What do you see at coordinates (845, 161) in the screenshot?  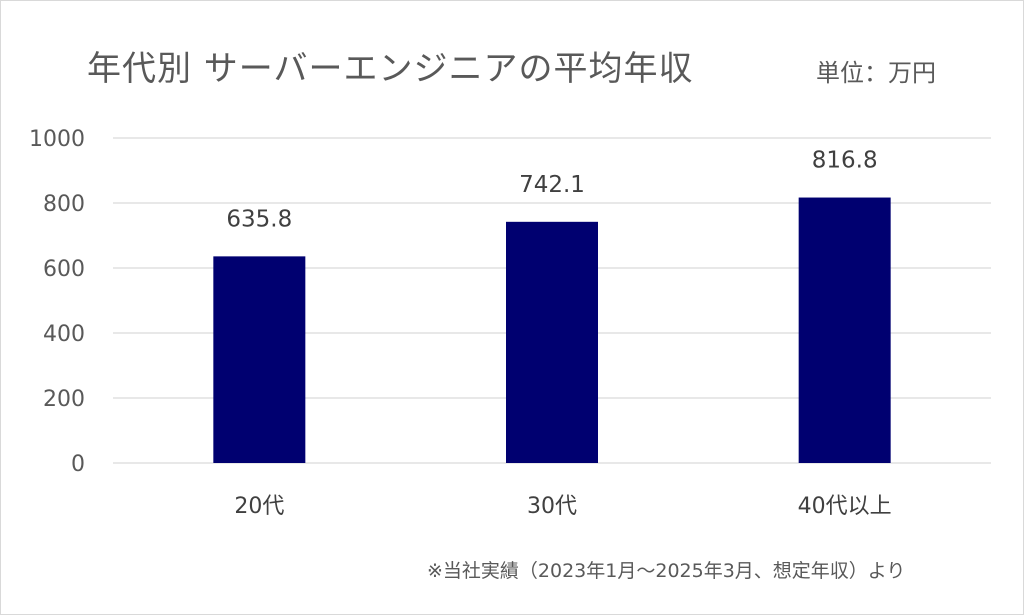 I see `data-label: 816.8` at bounding box center [845, 161].